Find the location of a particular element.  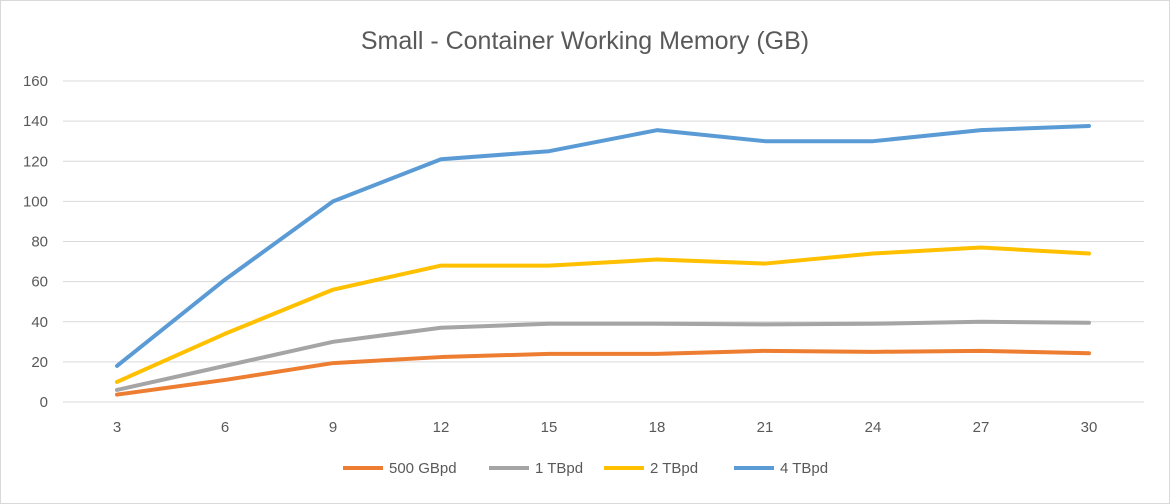

y-tick-label: 140 is located at coordinates (35, 121).